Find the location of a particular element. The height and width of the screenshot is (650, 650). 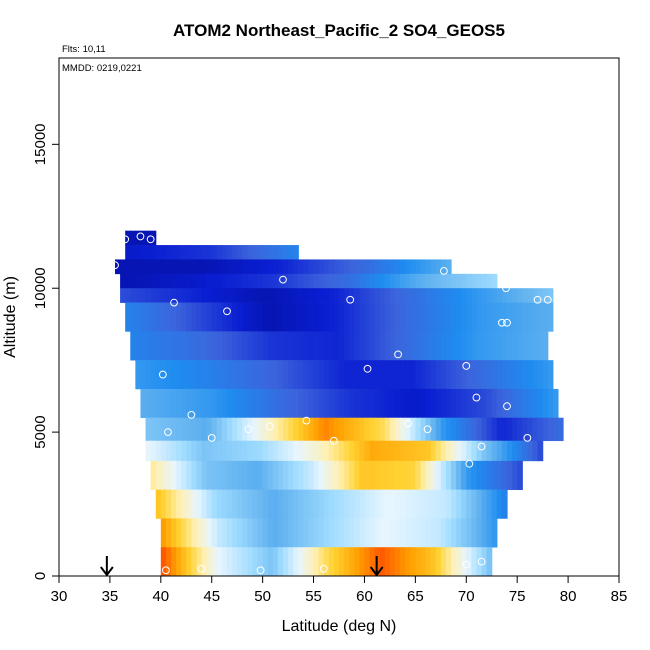

x-tick-label: 55 is located at coordinates (313, 596).